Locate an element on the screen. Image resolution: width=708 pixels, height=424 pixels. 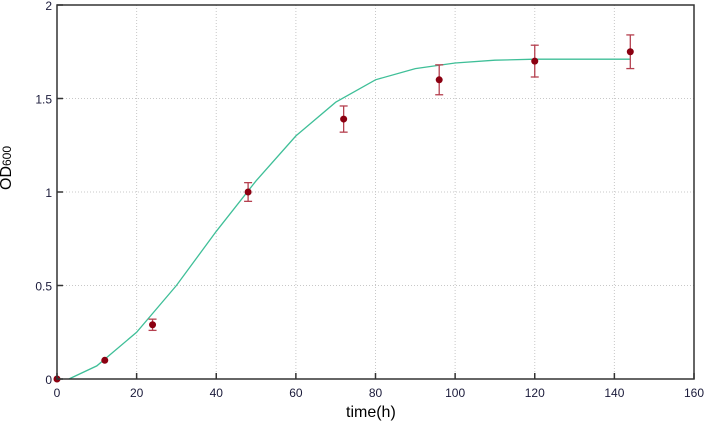
x-tick-label: 160 is located at coordinates (694, 393).